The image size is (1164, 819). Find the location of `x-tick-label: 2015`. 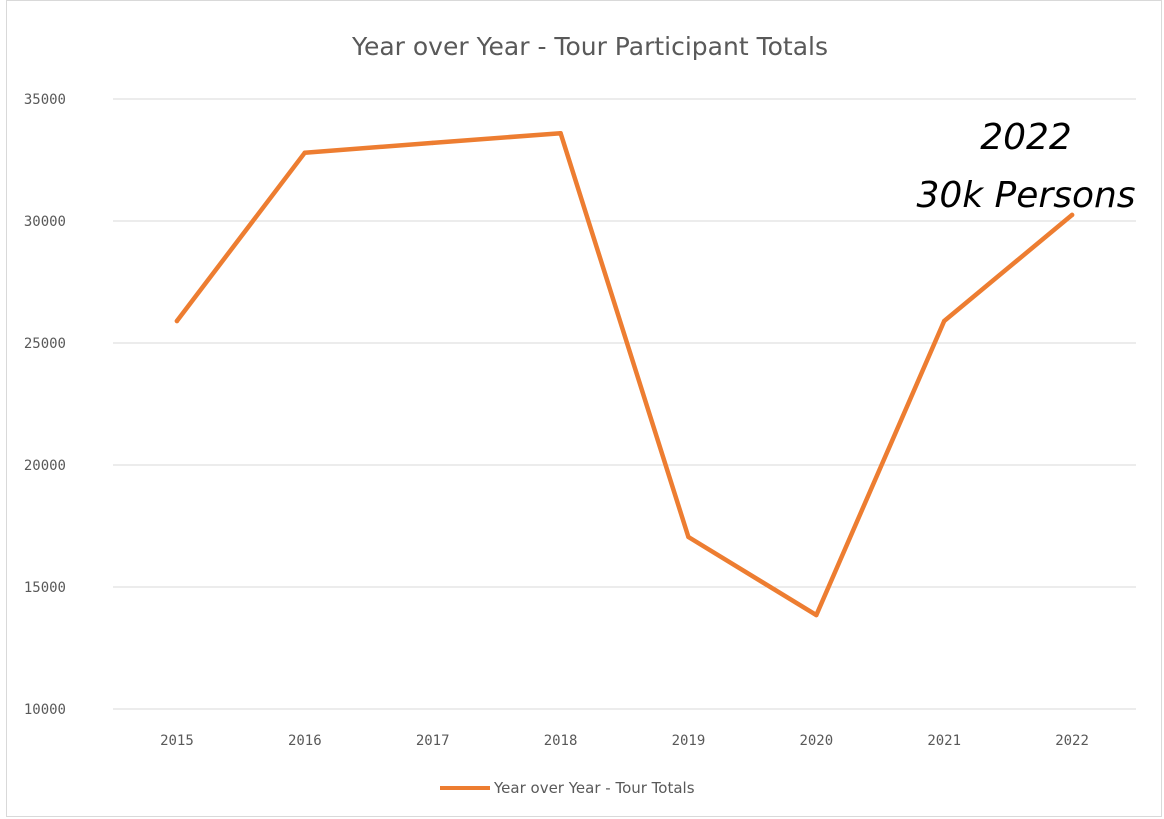

x-tick-label: 2015 is located at coordinates (177, 741).